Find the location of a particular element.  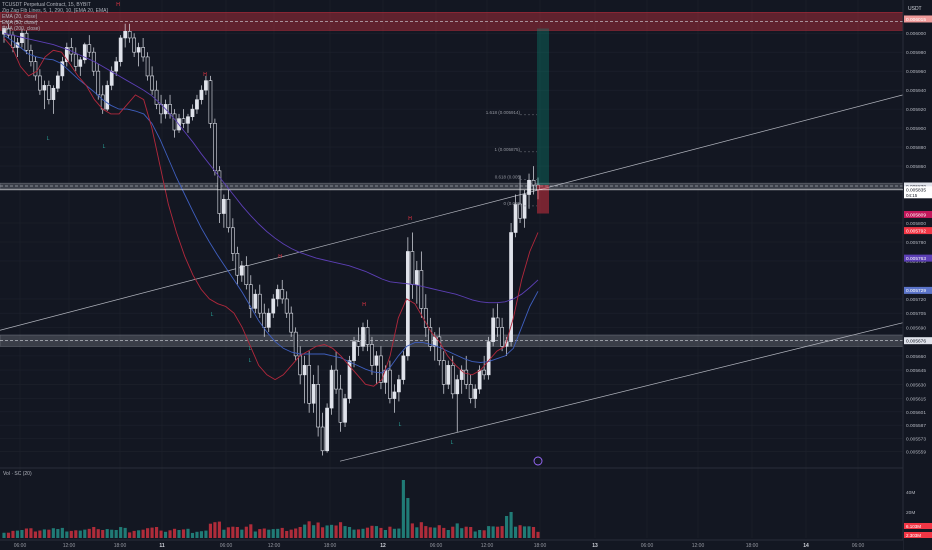

time-tick-label: 18:00 is located at coordinates (540, 546).